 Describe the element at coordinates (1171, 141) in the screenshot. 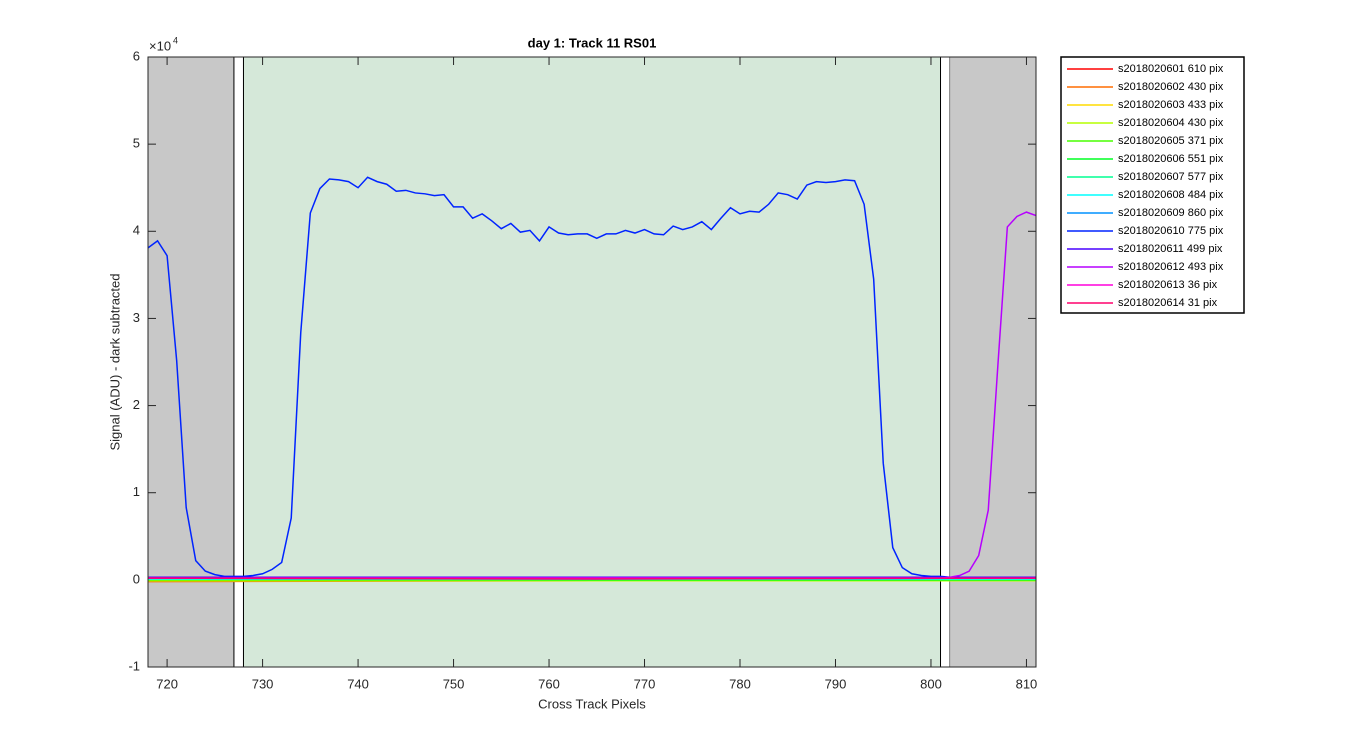

I see `legend-label: s2018020605 371 pix` at that location.